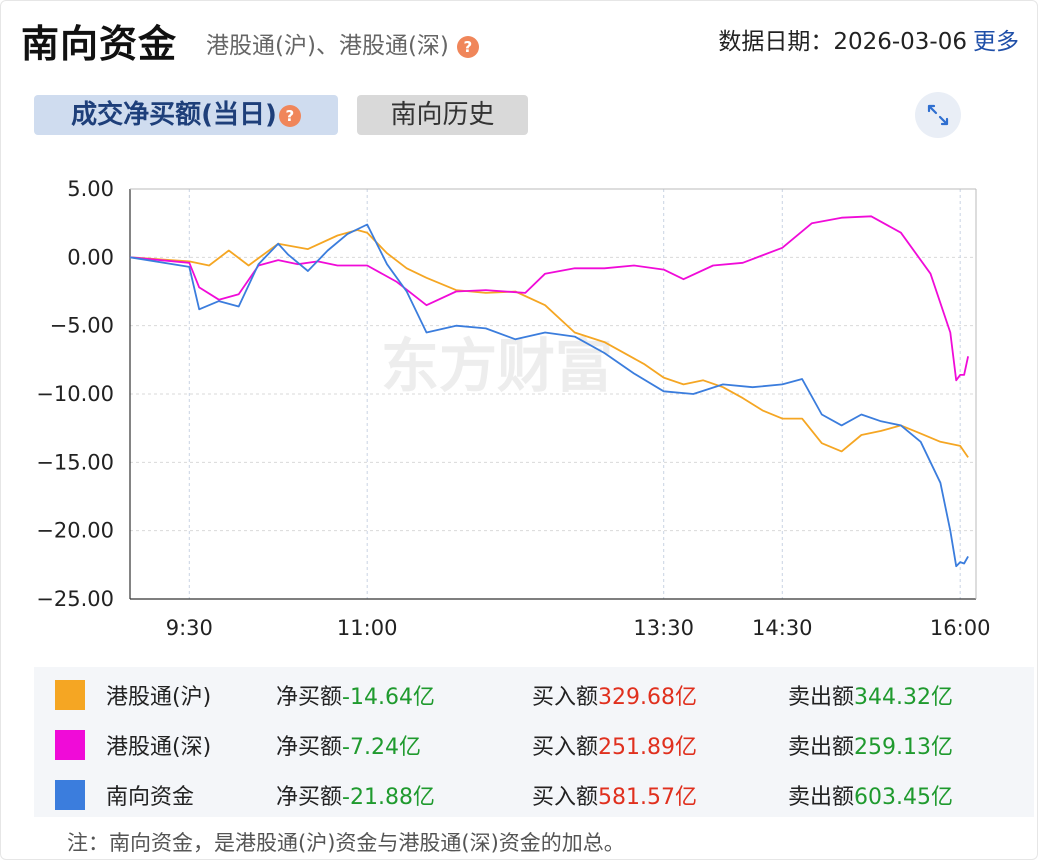 This screenshot has height=862, width=1040. I want to click on data-date: 数据日期：2026-03-06 更多, so click(868, 39).